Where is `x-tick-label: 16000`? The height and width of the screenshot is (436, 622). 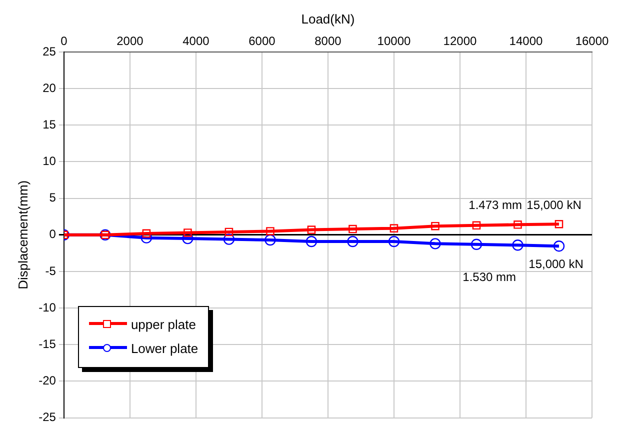
x-tick-label: 16000 is located at coordinates (592, 41).